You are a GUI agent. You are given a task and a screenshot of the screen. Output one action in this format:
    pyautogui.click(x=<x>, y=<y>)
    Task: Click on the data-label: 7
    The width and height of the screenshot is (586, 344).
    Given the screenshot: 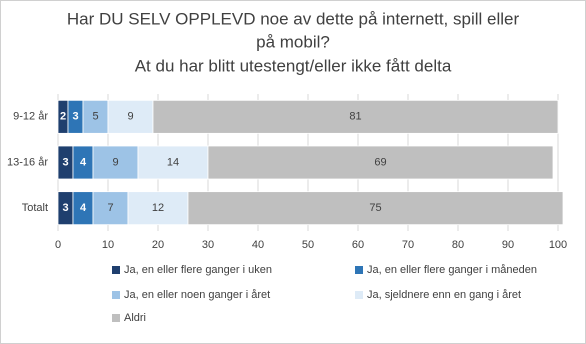 What is the action you would take?
    pyautogui.click(x=110, y=208)
    